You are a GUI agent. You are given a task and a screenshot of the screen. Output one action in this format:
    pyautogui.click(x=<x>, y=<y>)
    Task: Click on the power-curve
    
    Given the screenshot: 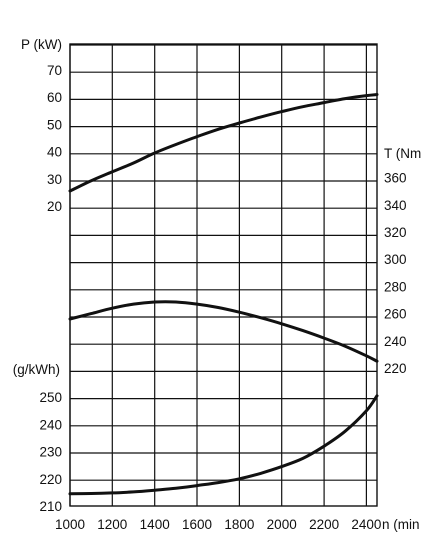 What is the action you would take?
    pyautogui.click(x=223, y=143)
    